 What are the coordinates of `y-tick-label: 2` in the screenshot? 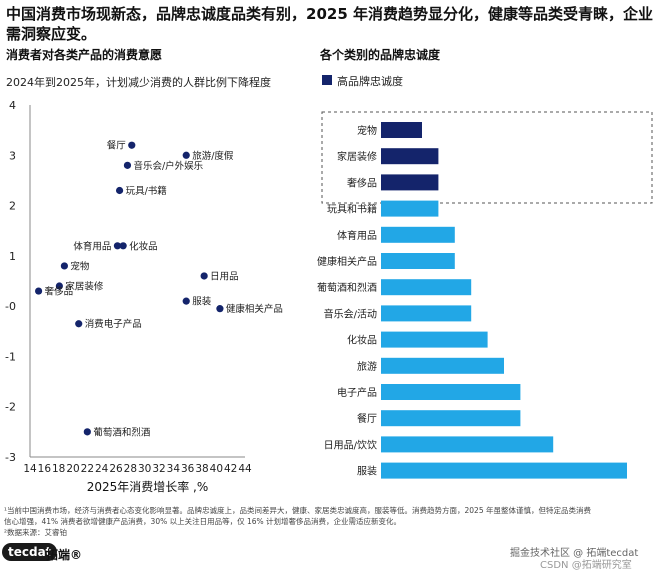 It's located at (12, 206).